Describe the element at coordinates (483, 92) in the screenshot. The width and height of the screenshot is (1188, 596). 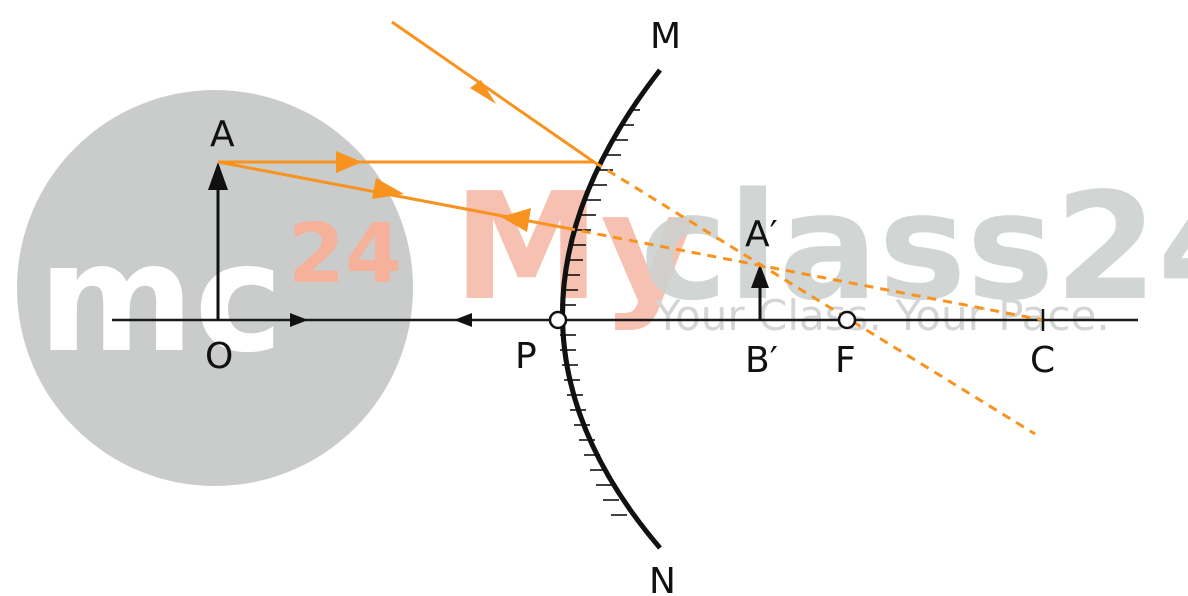
I see `ray-reflected-arrow` at that location.